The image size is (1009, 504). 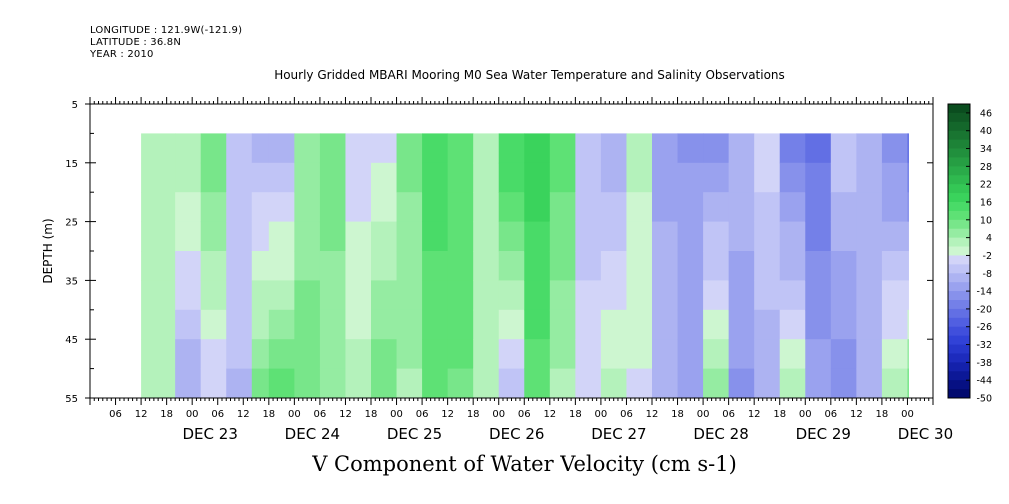 What do you see at coordinates (71, 223) in the screenshot?
I see `y-tick-label: 25` at bounding box center [71, 223].